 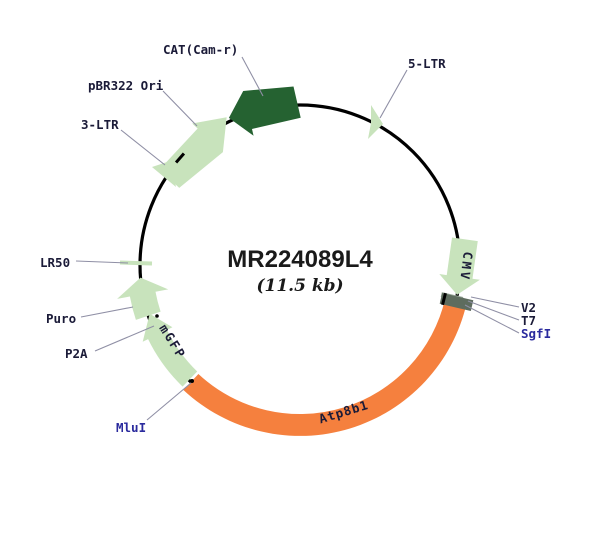 What do you see at coordinates (55, 262) in the screenshot?
I see `label-lr50: LR50` at bounding box center [55, 262].